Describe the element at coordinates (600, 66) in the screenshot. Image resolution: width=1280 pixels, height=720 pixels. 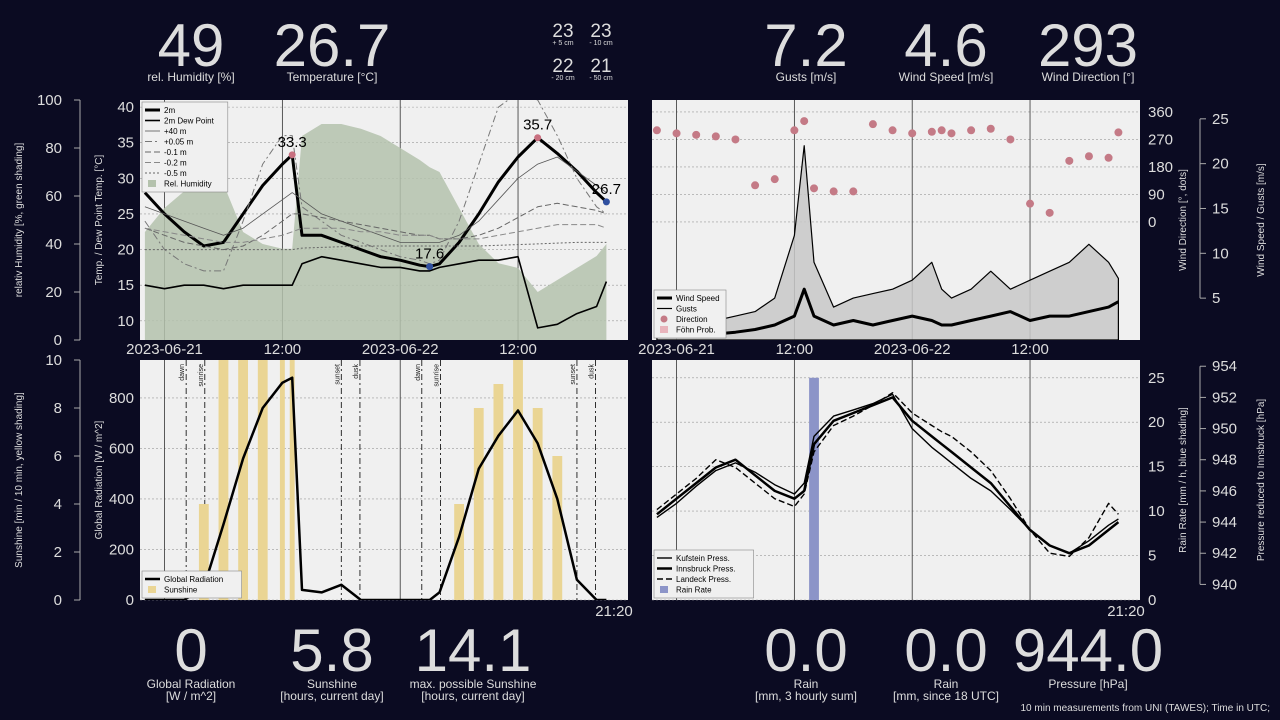
I see `soil-temp-value: 21` at that location.